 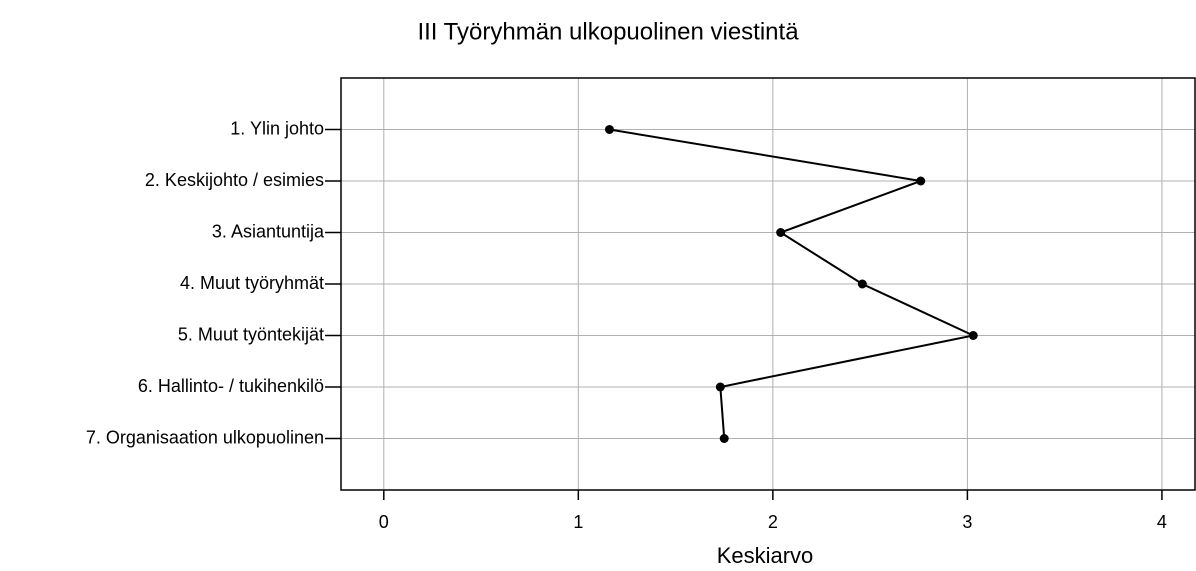 What do you see at coordinates (1162, 522) in the screenshot?
I see `x-tick-label: 4` at bounding box center [1162, 522].